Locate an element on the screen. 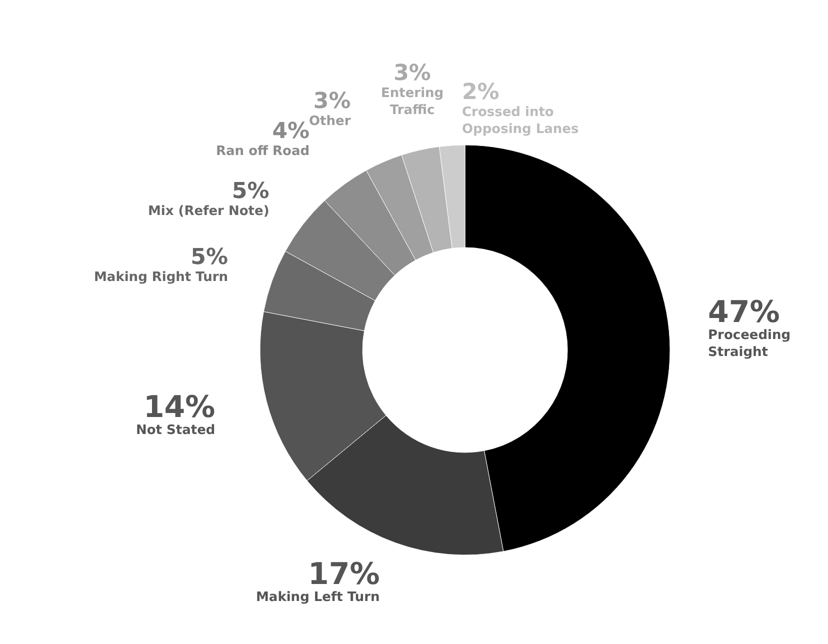  slice-label: Mix (Refer Note) is located at coordinates (209, 211).